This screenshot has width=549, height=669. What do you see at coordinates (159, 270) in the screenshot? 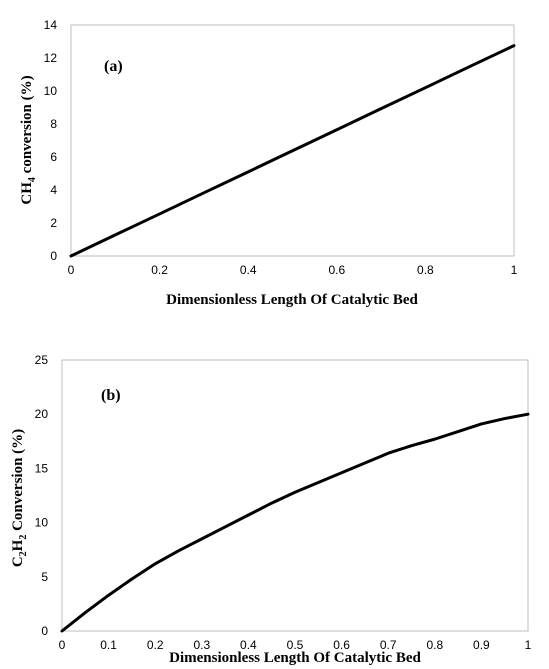
I see `chart-a-x-tick-label: 0.2` at bounding box center [159, 270].